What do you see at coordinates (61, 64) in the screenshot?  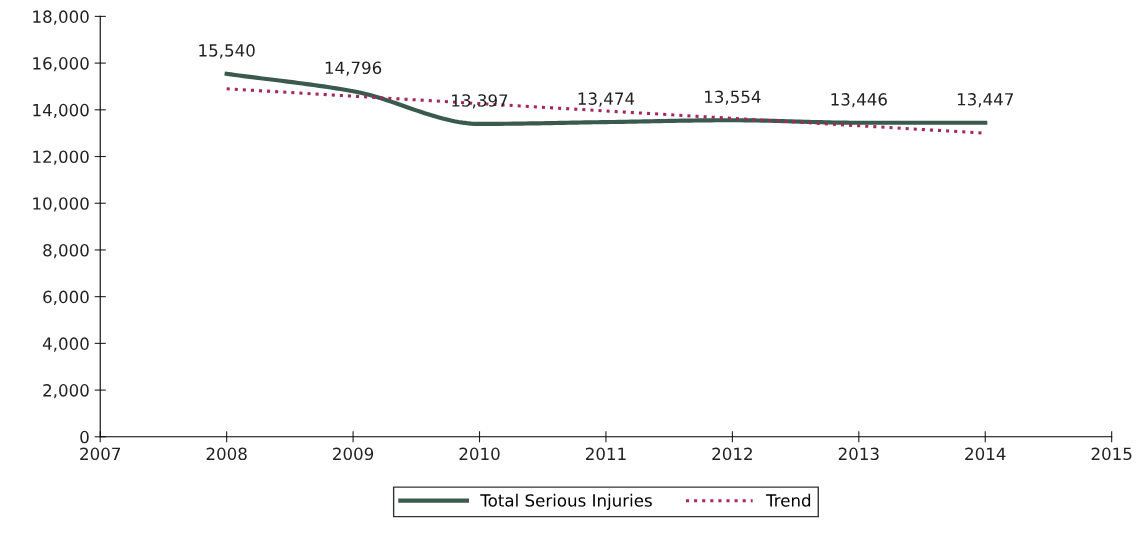 I see `y-tick-label: 16,000` at bounding box center [61, 64].